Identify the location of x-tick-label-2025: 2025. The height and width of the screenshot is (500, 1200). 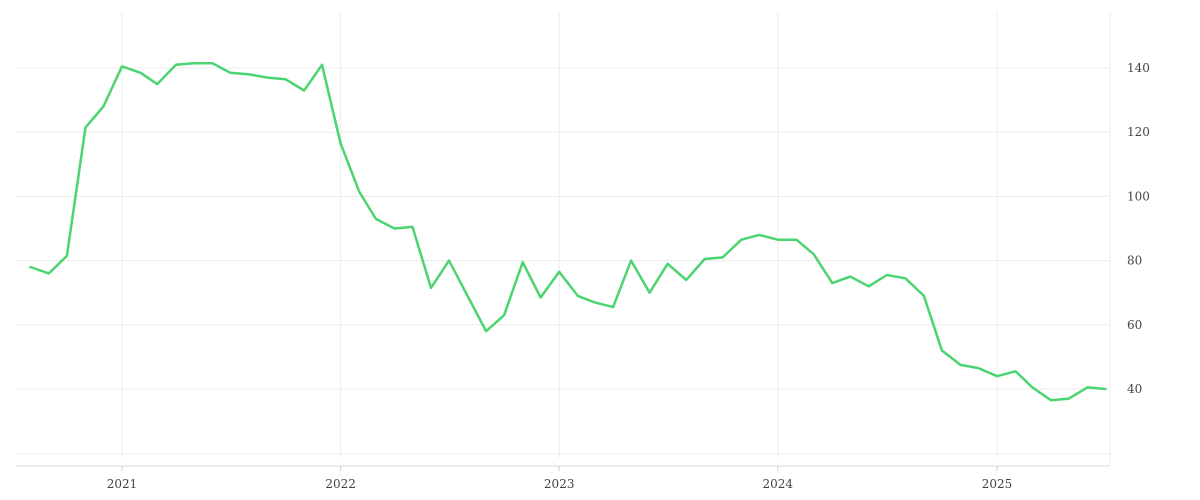
(997, 484).